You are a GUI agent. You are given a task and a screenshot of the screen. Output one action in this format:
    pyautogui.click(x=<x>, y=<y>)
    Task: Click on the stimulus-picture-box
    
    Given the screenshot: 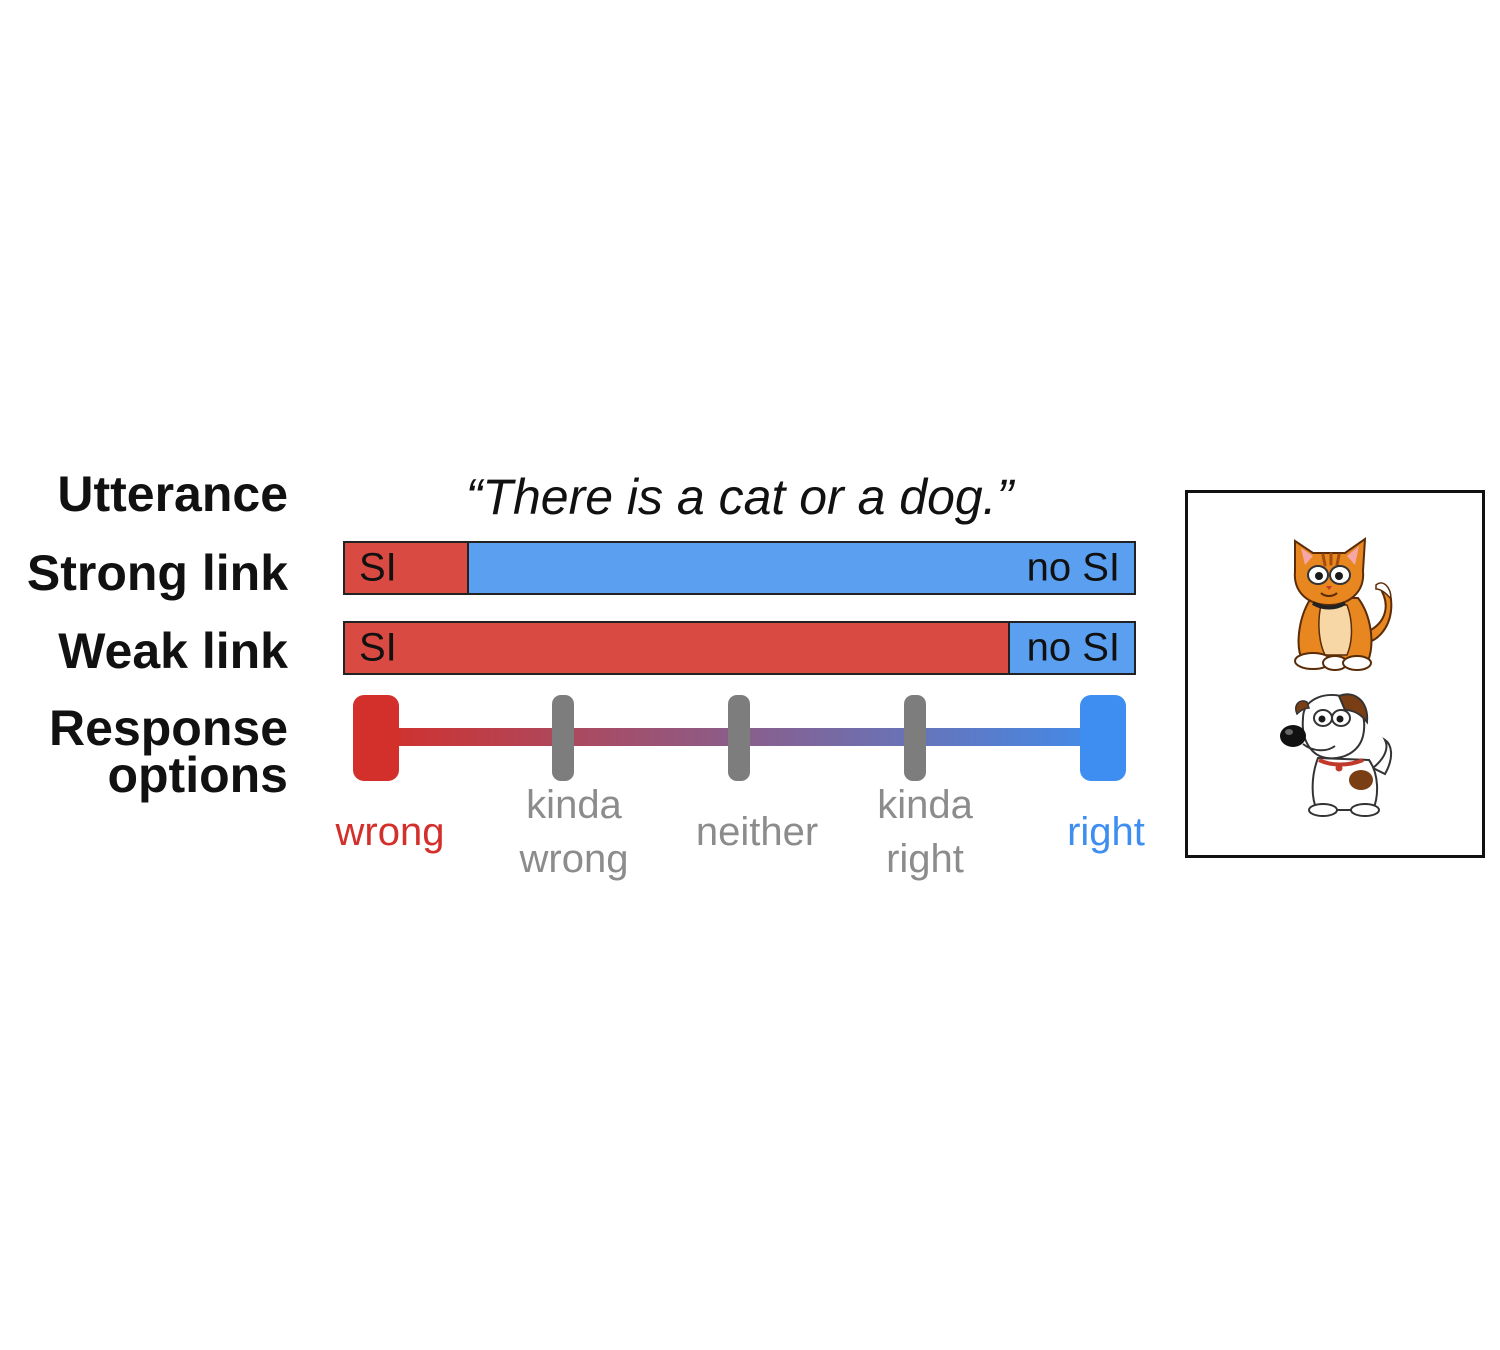 What is the action you would take?
    pyautogui.click(x=1335, y=674)
    